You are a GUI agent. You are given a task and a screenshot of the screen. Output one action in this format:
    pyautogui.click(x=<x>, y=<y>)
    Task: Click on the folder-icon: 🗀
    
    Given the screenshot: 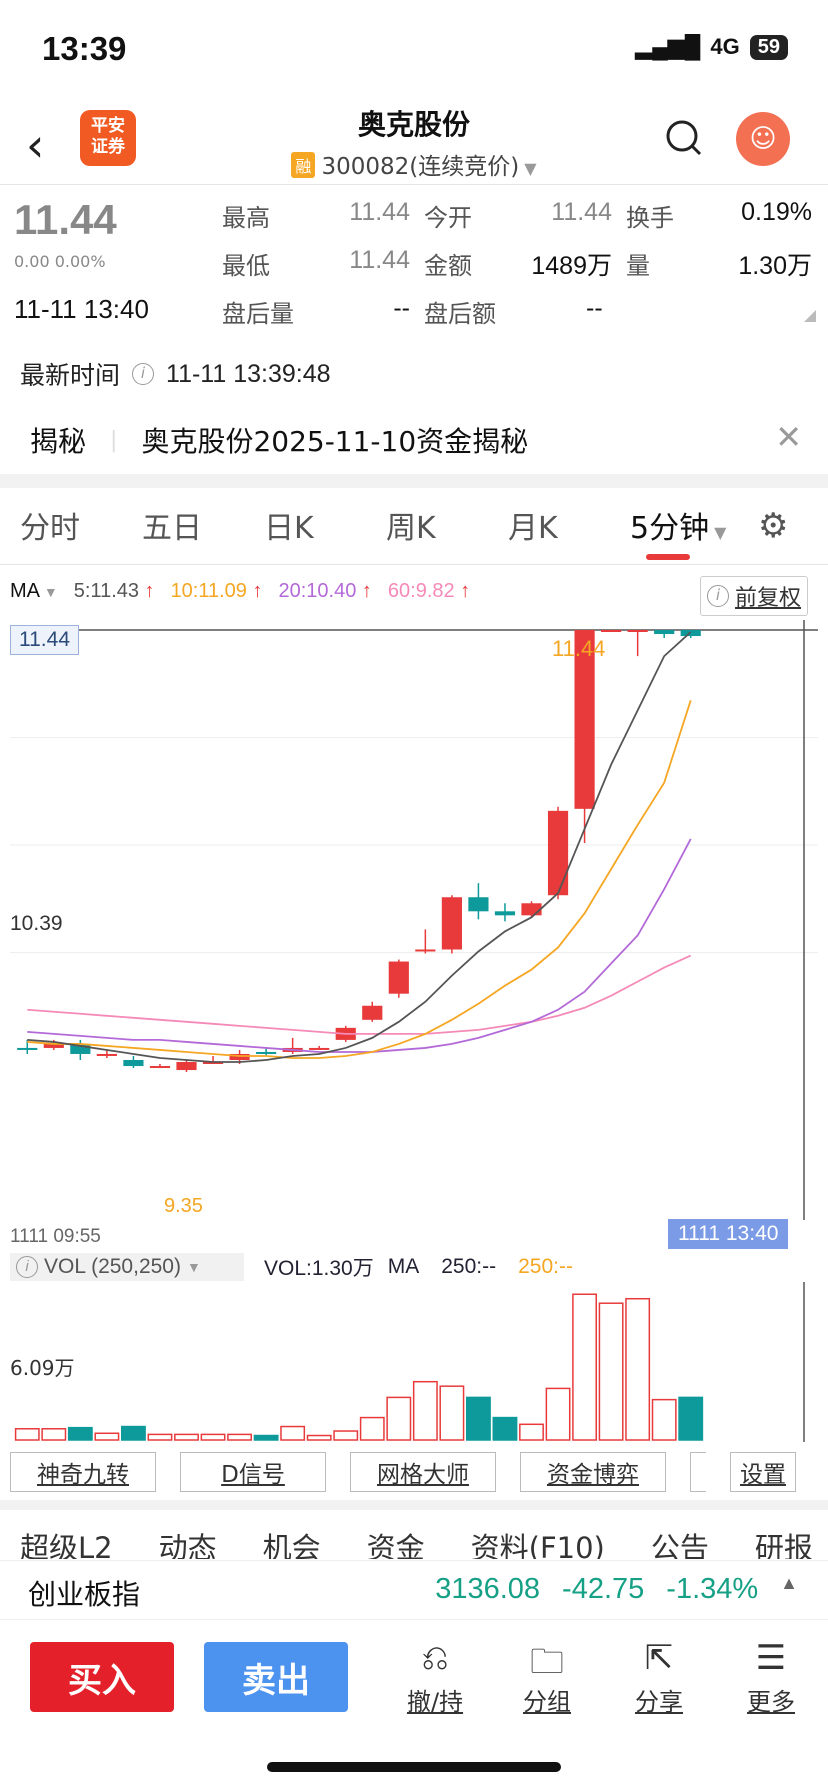 What is the action you would take?
    pyautogui.click(x=547, y=1662)
    